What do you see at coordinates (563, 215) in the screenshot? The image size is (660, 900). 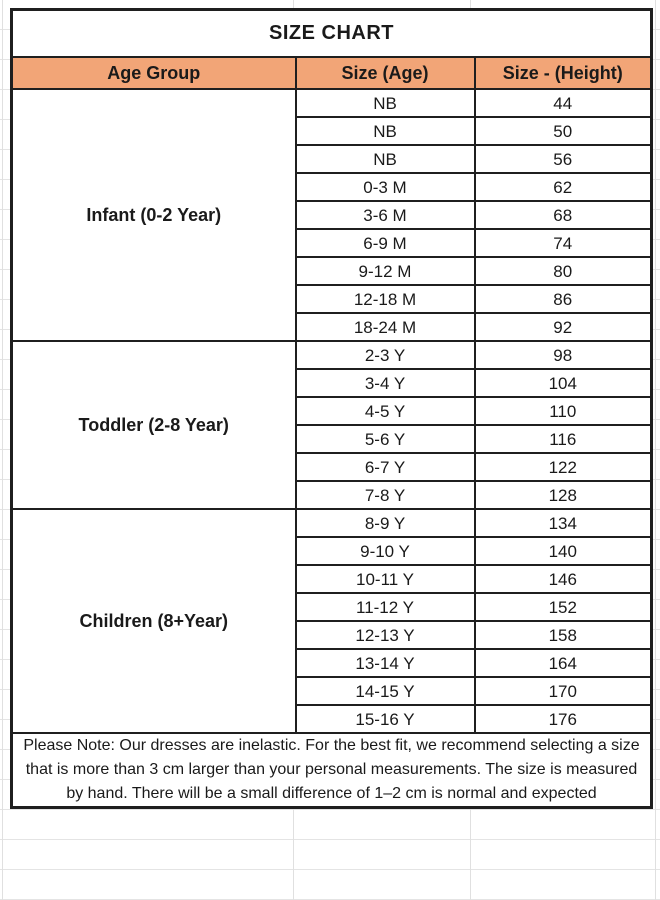 I see `size-height-cell: 68` at bounding box center [563, 215].